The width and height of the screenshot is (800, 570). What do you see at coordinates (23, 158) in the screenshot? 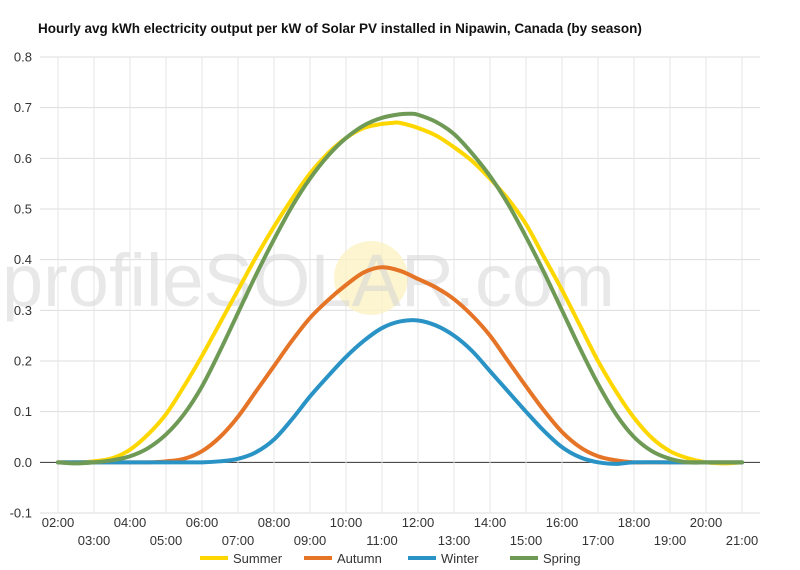
I see `y-tick-label: 0.6` at bounding box center [23, 158].